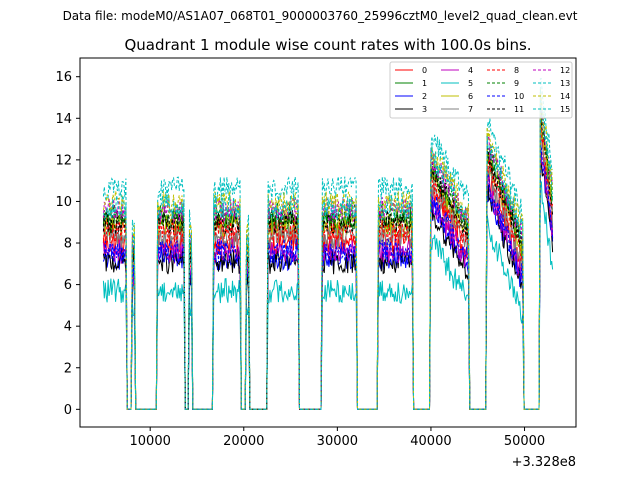 The width and height of the screenshot is (640, 480). Describe the element at coordinates (565, 83) in the screenshot. I see `legend-label-13: 13` at that location.